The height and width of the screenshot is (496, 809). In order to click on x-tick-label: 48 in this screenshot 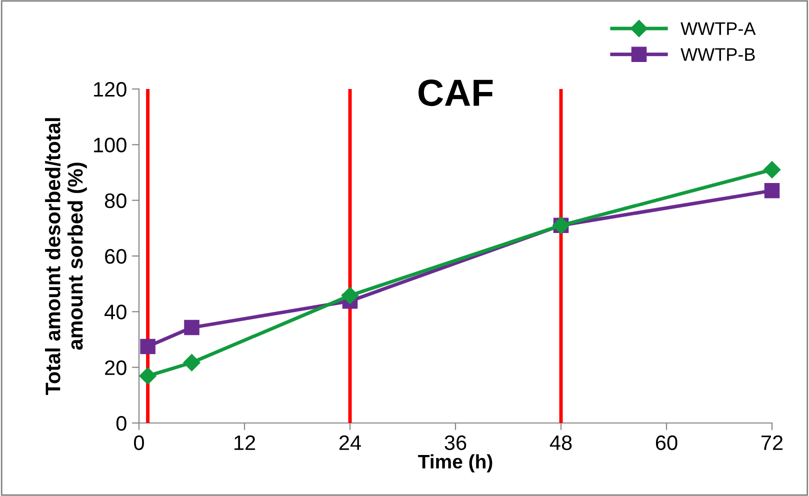, I will do `click(561, 442)`.